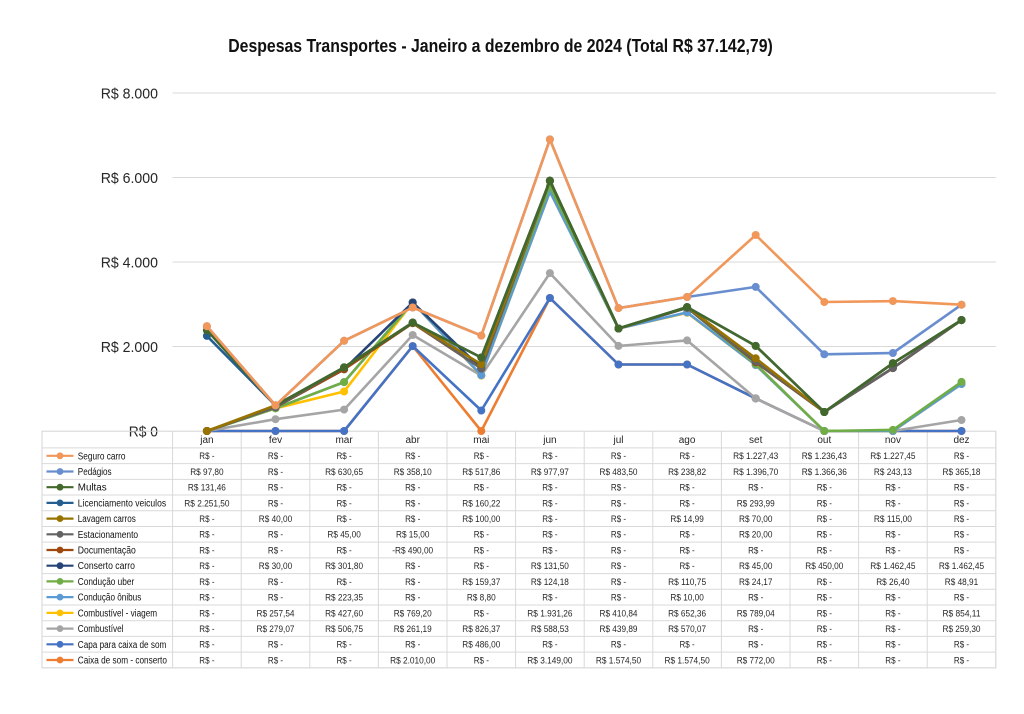 This screenshot has height=714, width=1024. Describe the element at coordinates (206, 440) in the screenshot. I see `svg-text: jan` at that location.